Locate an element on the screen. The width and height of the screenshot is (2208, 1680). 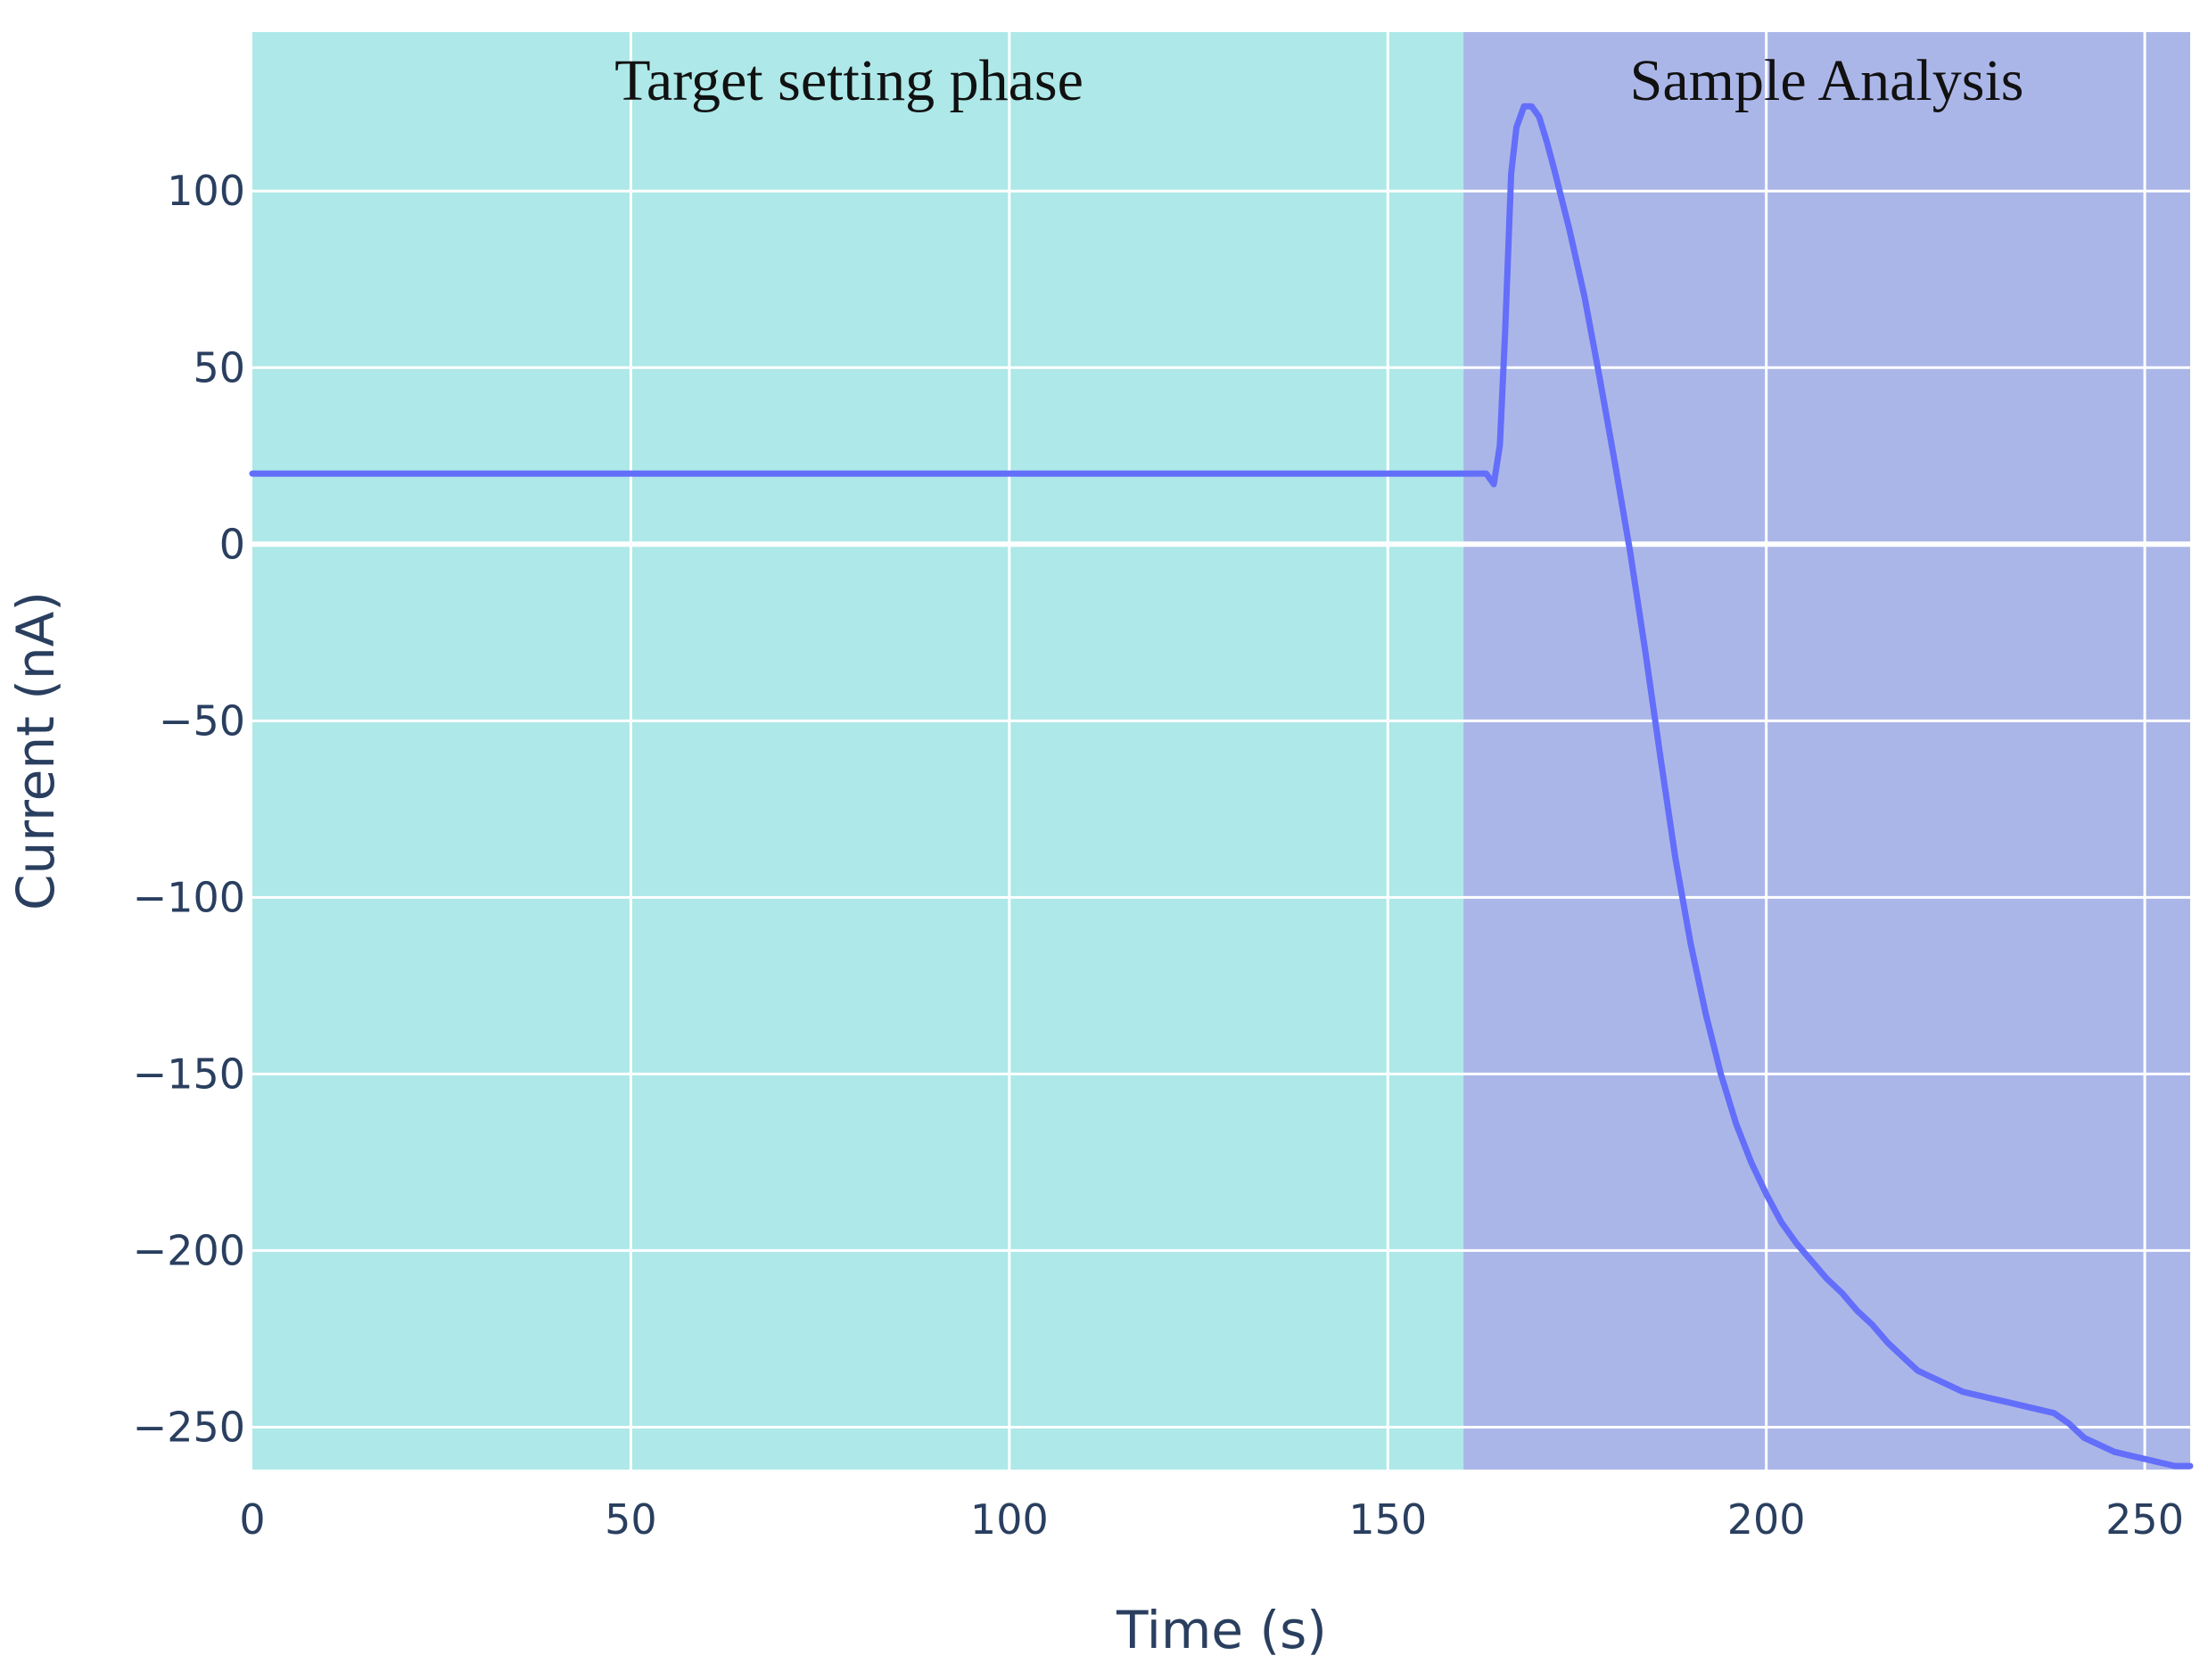
y-axis-title: Current (nA) is located at coordinates (35, 750).